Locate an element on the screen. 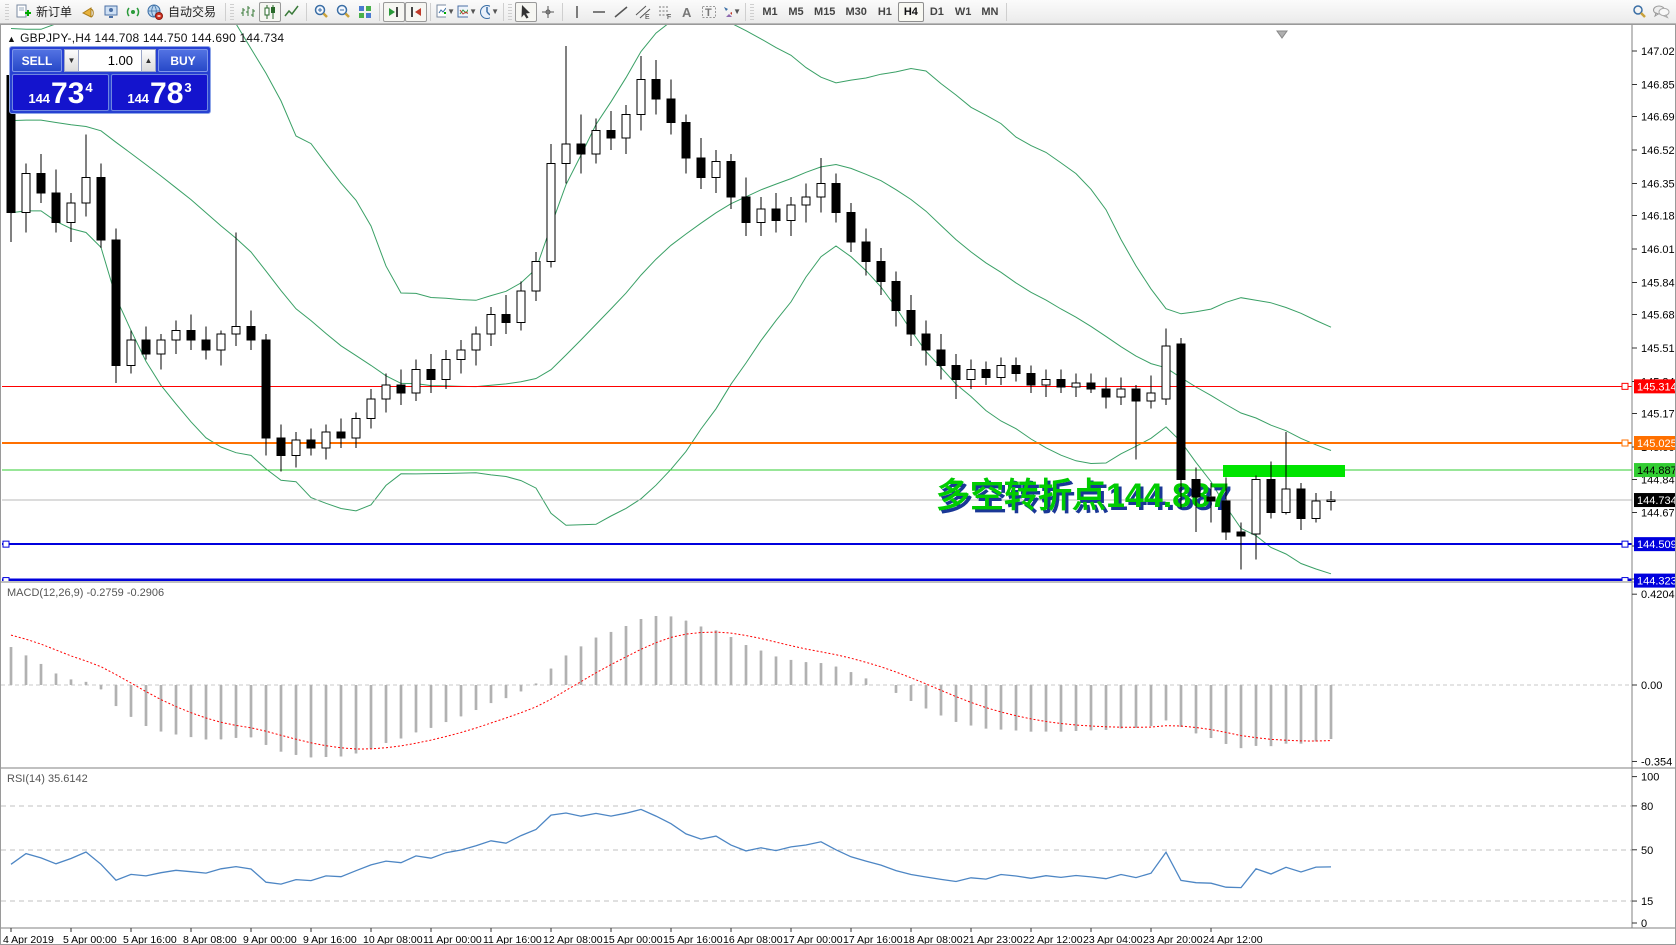 This screenshot has width=1676, height=945. alerts-button is located at coordinates (89, 12).